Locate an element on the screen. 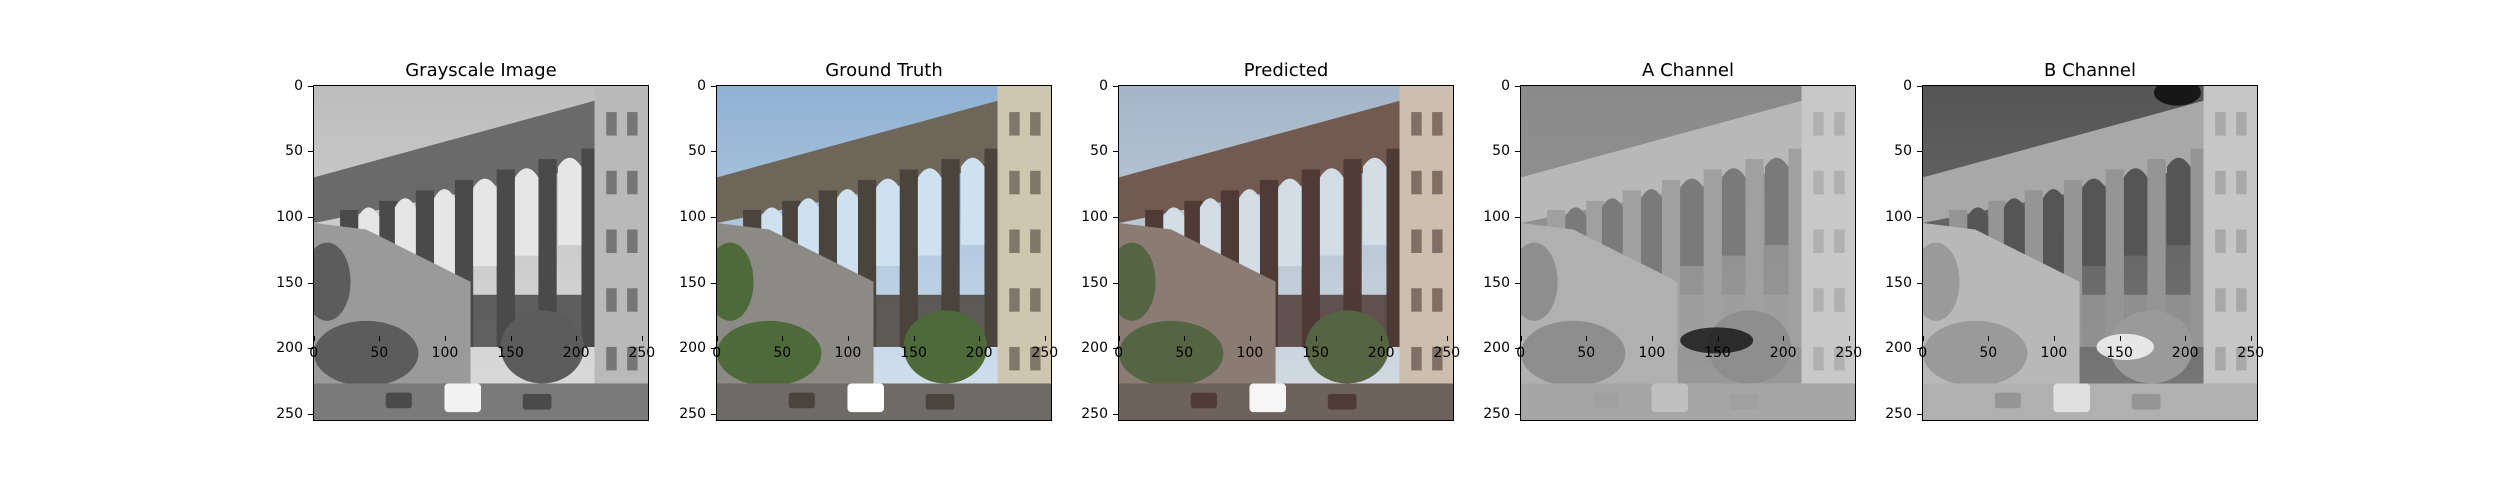  panel-title: Ground Truth is located at coordinates (884, 70).